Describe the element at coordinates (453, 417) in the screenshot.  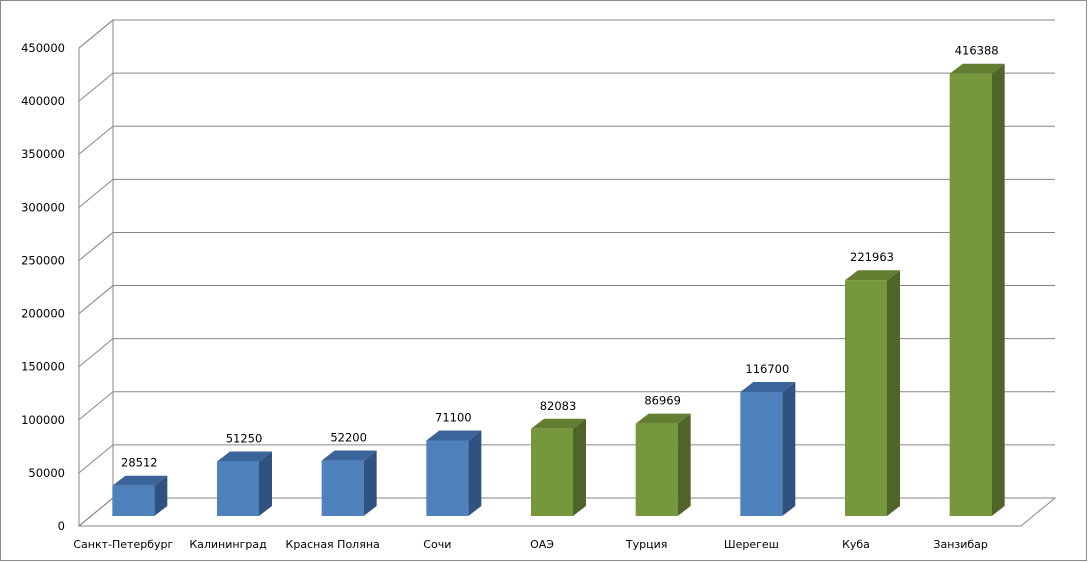
I see `data-label: 71100` at that location.